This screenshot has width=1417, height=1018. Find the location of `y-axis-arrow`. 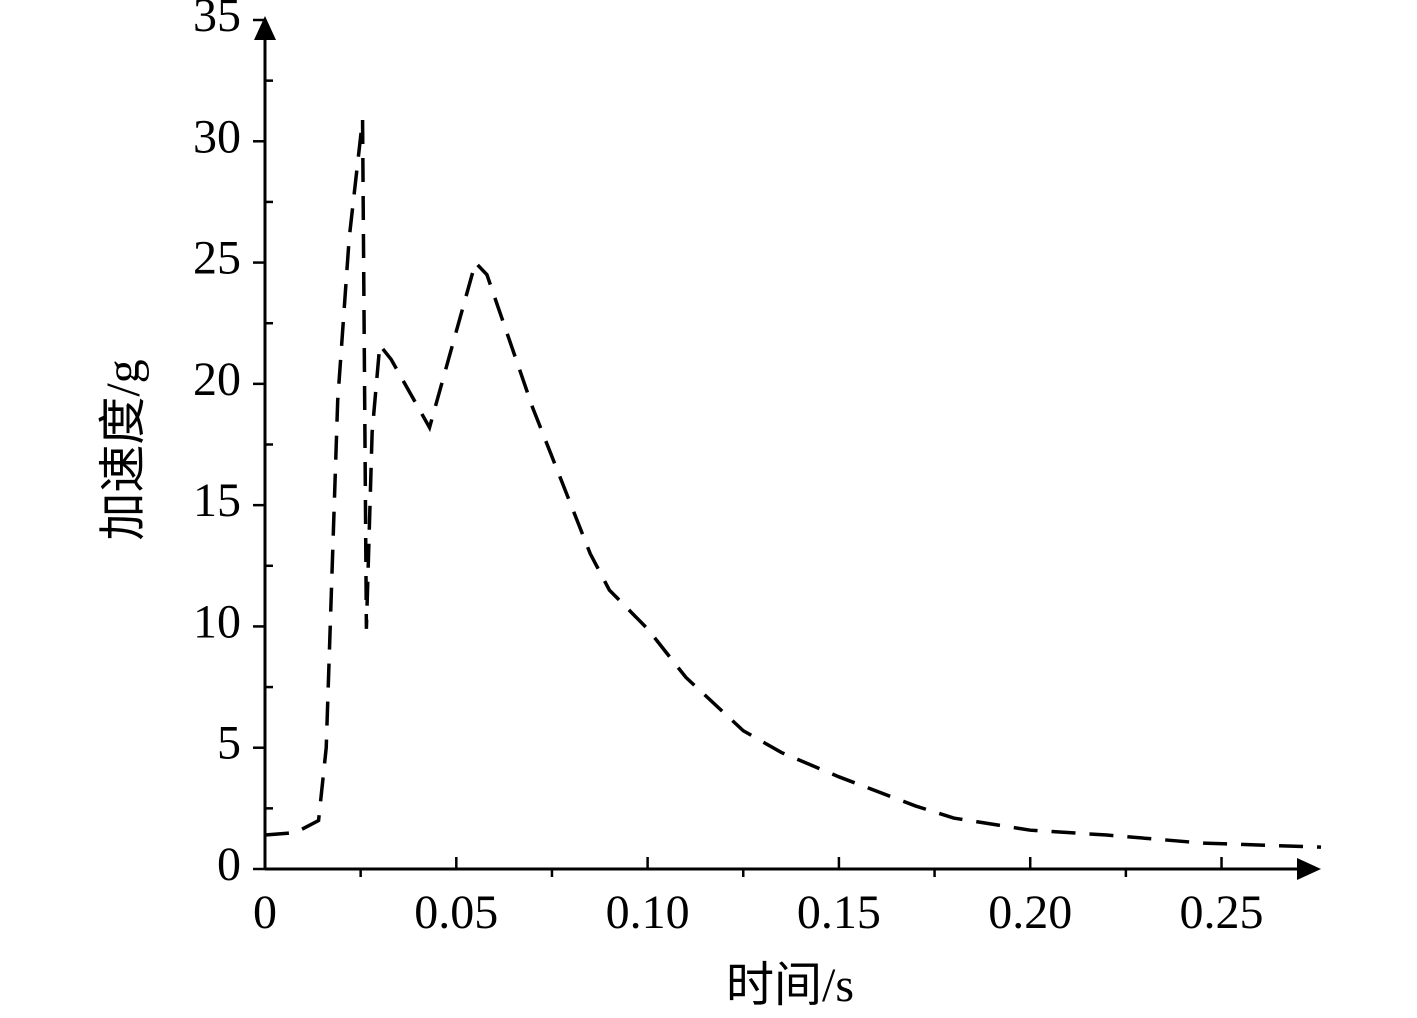

y-axis-arrow is located at coordinates (265, 28).